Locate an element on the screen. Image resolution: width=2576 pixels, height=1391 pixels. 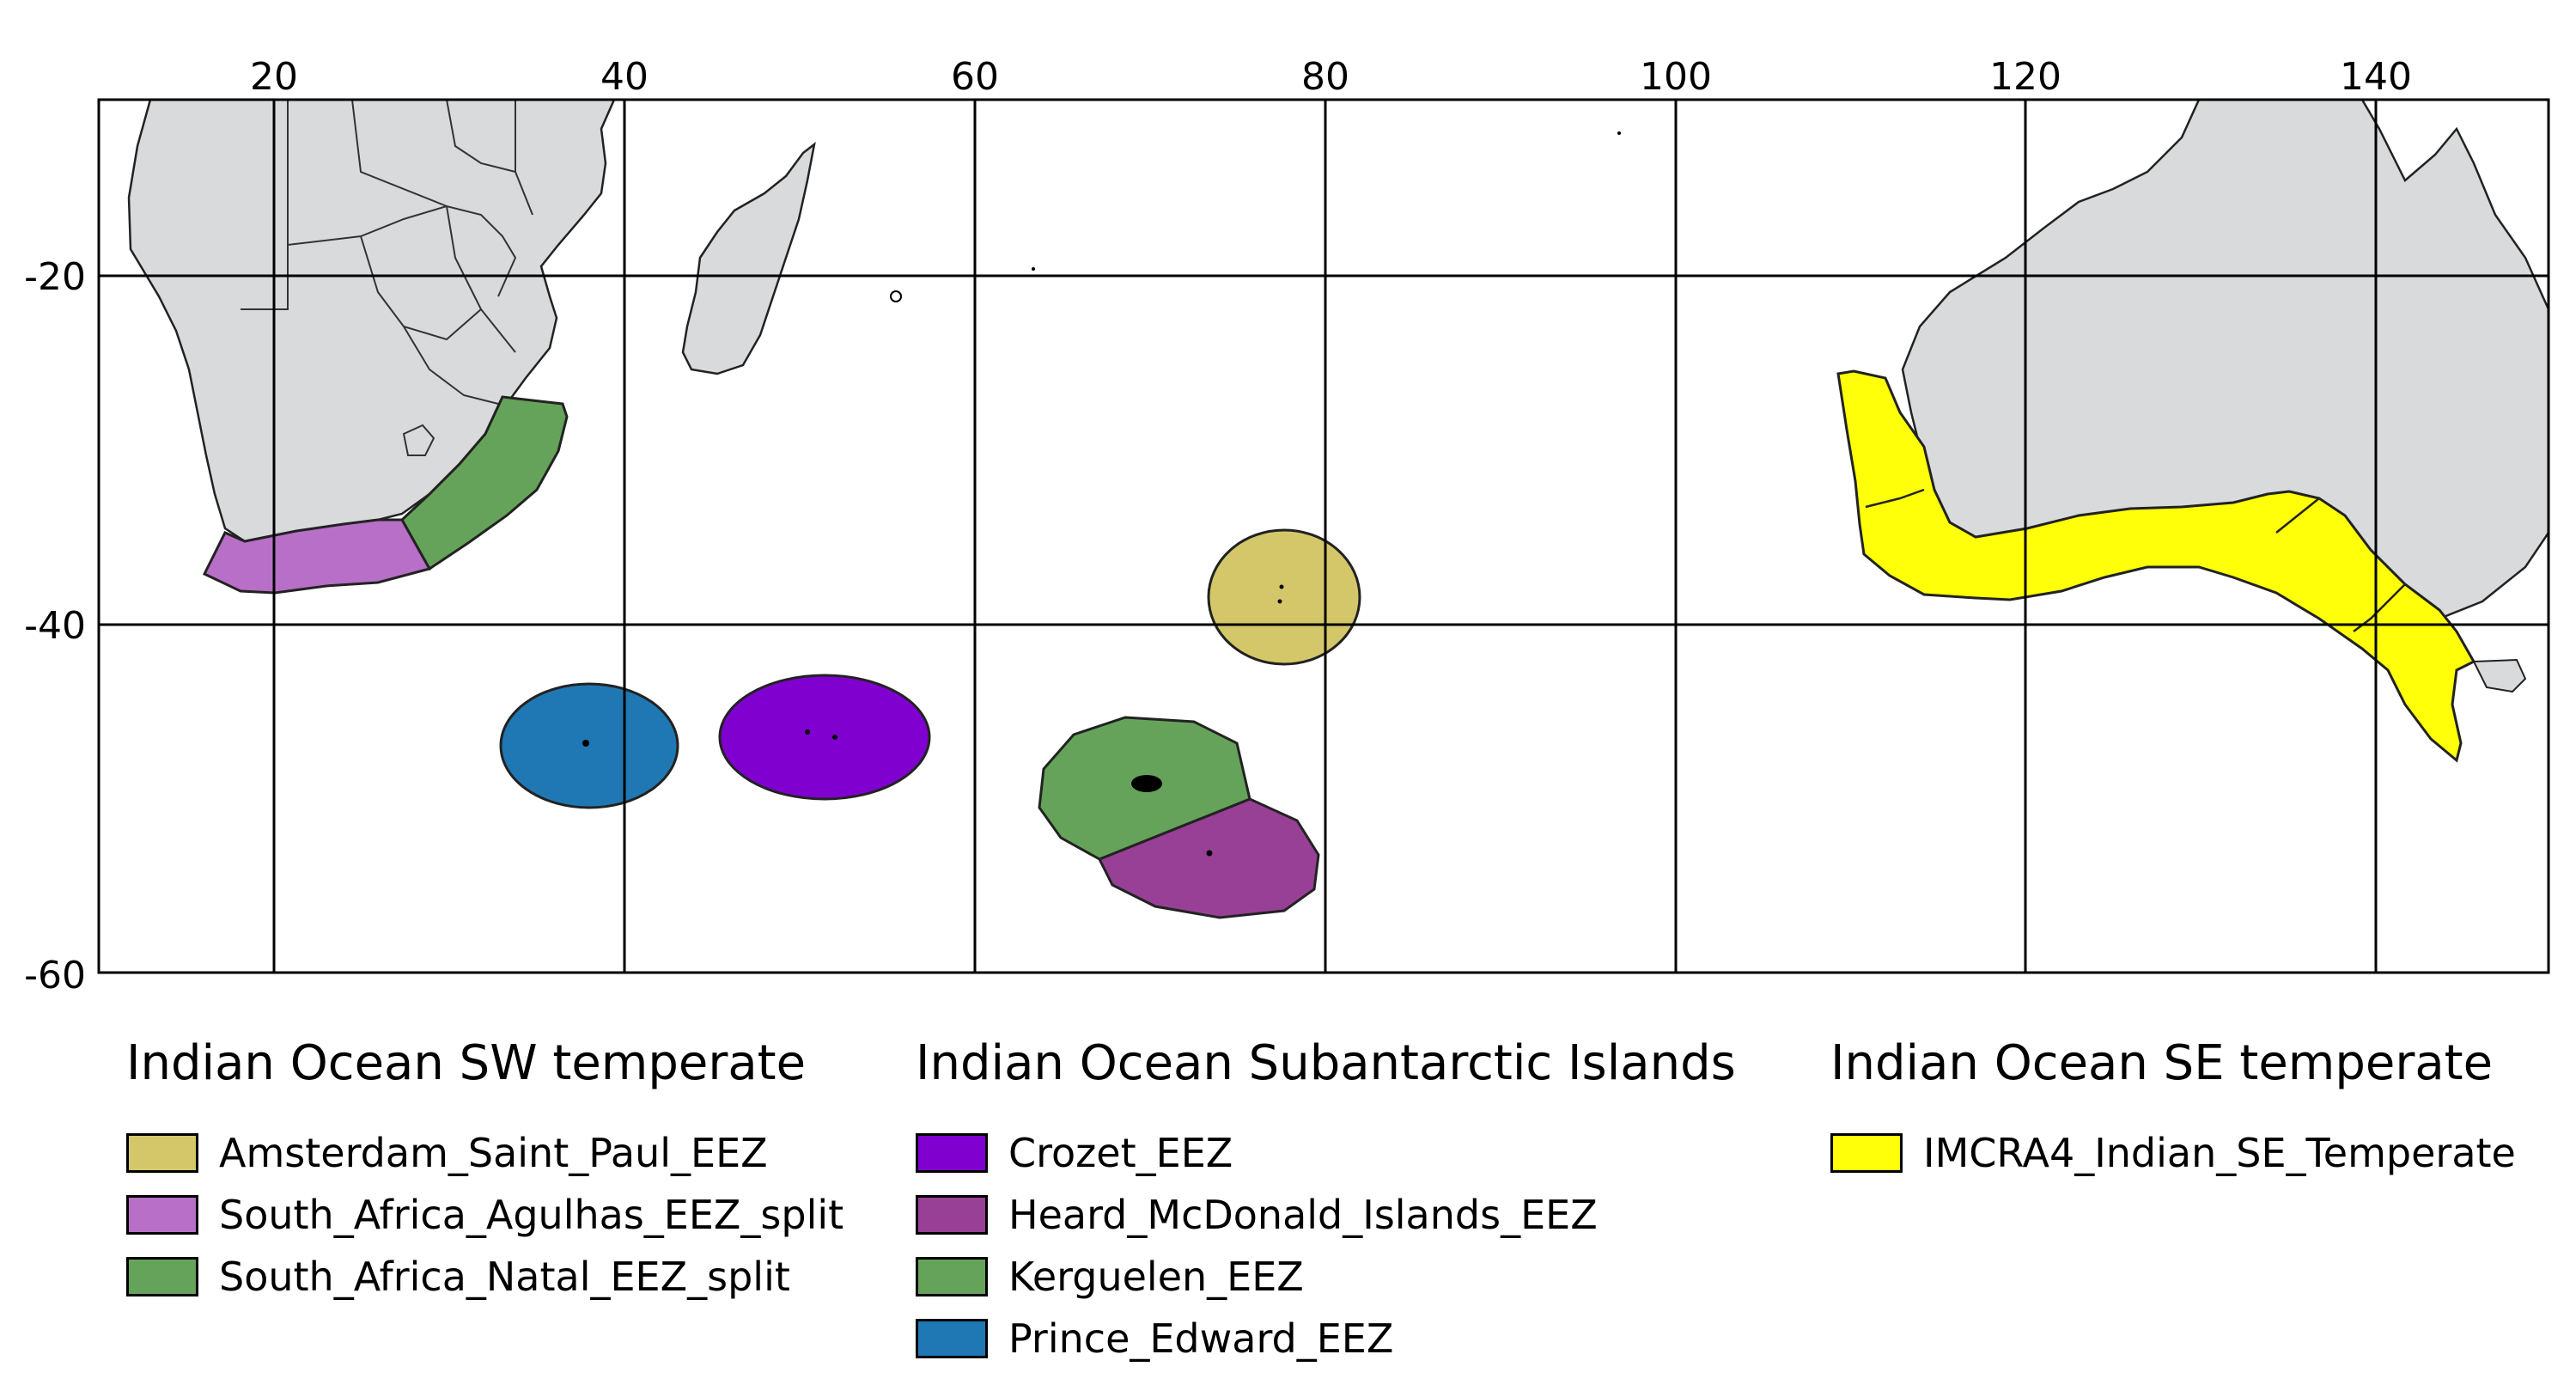
legend-item: South_Africa_Natal_EEZ_split is located at coordinates (484, 1277).